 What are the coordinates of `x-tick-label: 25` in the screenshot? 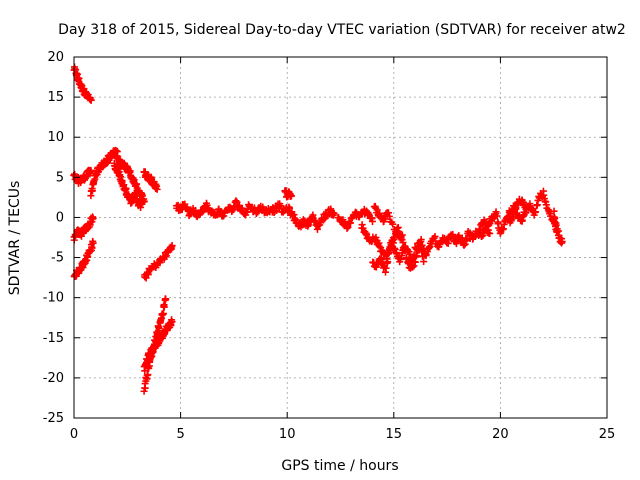 It's located at (607, 434).